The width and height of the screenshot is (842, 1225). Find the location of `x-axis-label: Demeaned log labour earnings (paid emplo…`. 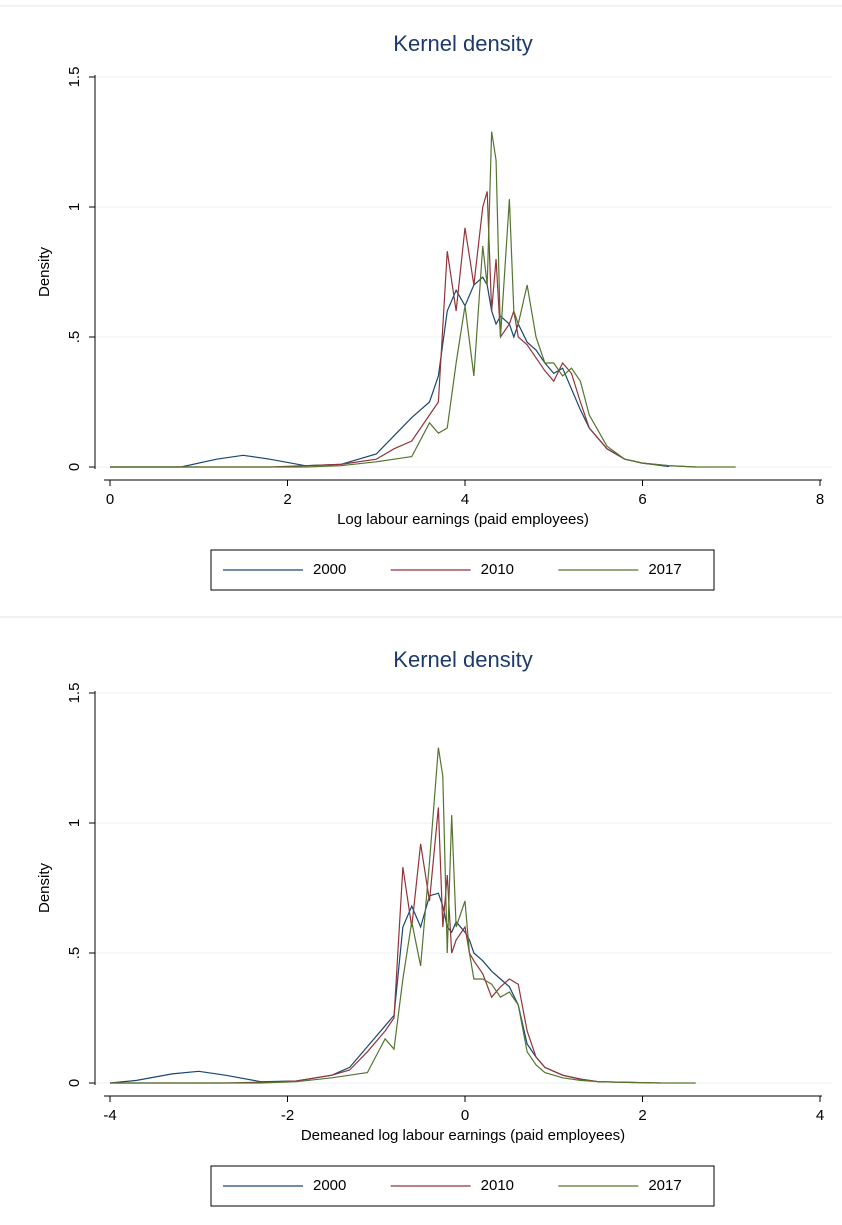

x-axis-label: Demeaned log labour earnings (paid emplo… is located at coordinates (463, 1135).